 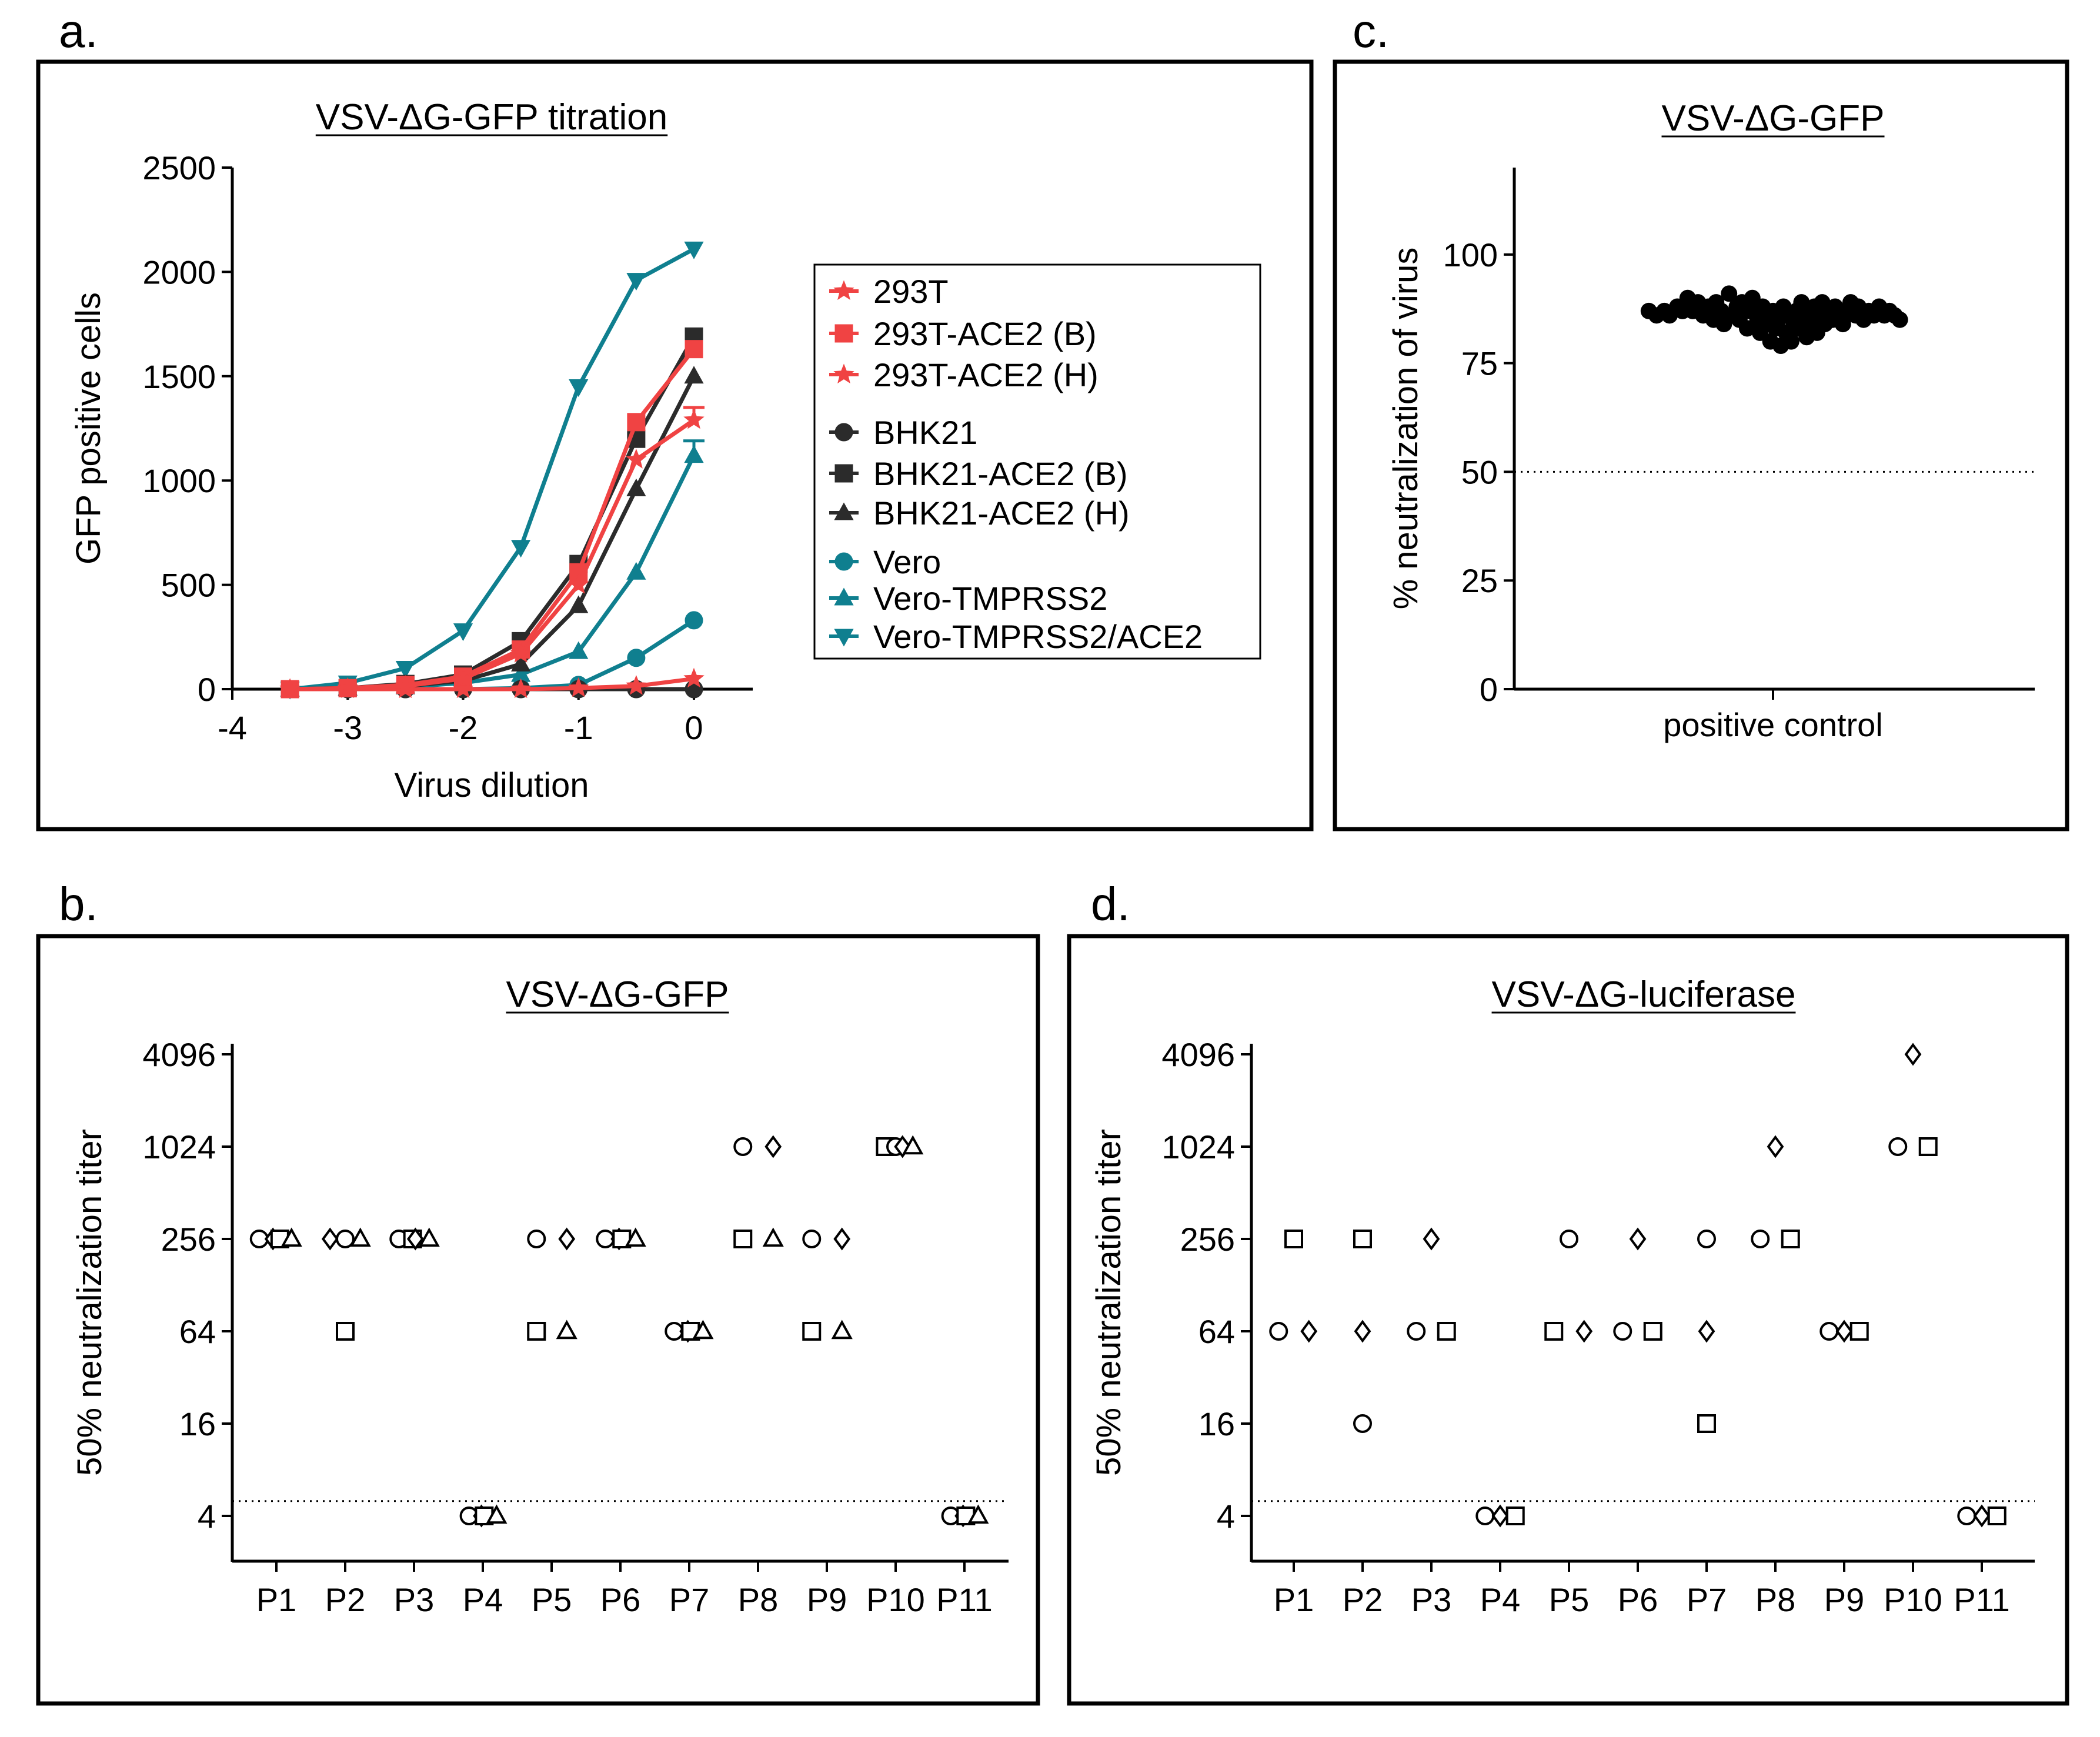 I want to click on panel-a-ytick-label: 1000, so click(x=179, y=481).